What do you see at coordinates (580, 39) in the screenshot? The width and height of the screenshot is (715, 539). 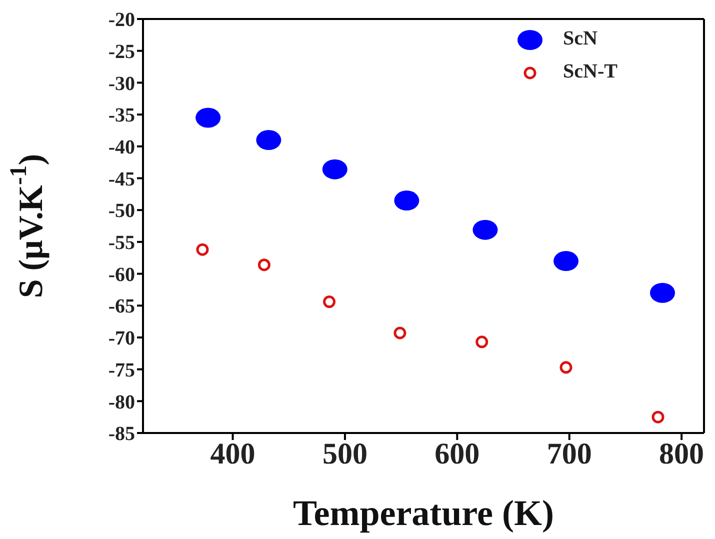 I see `legend-label: ScN` at bounding box center [580, 39].